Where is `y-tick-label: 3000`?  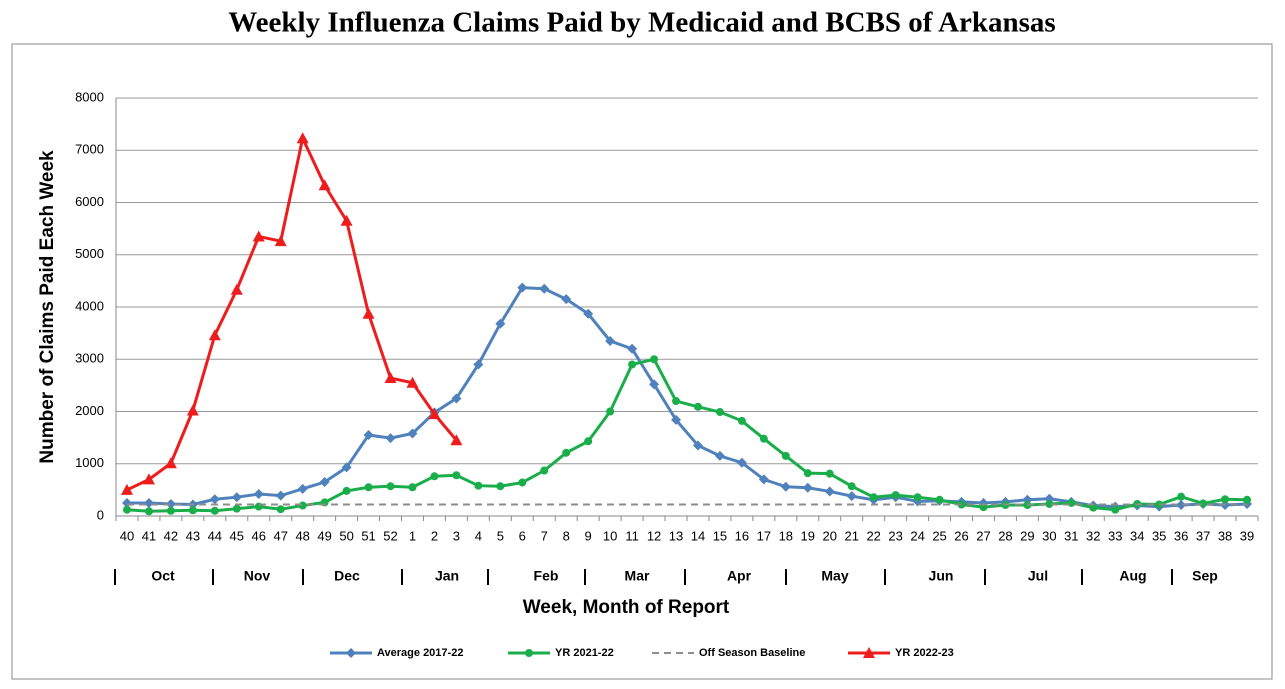
y-tick-label: 3000 is located at coordinates (89, 358).